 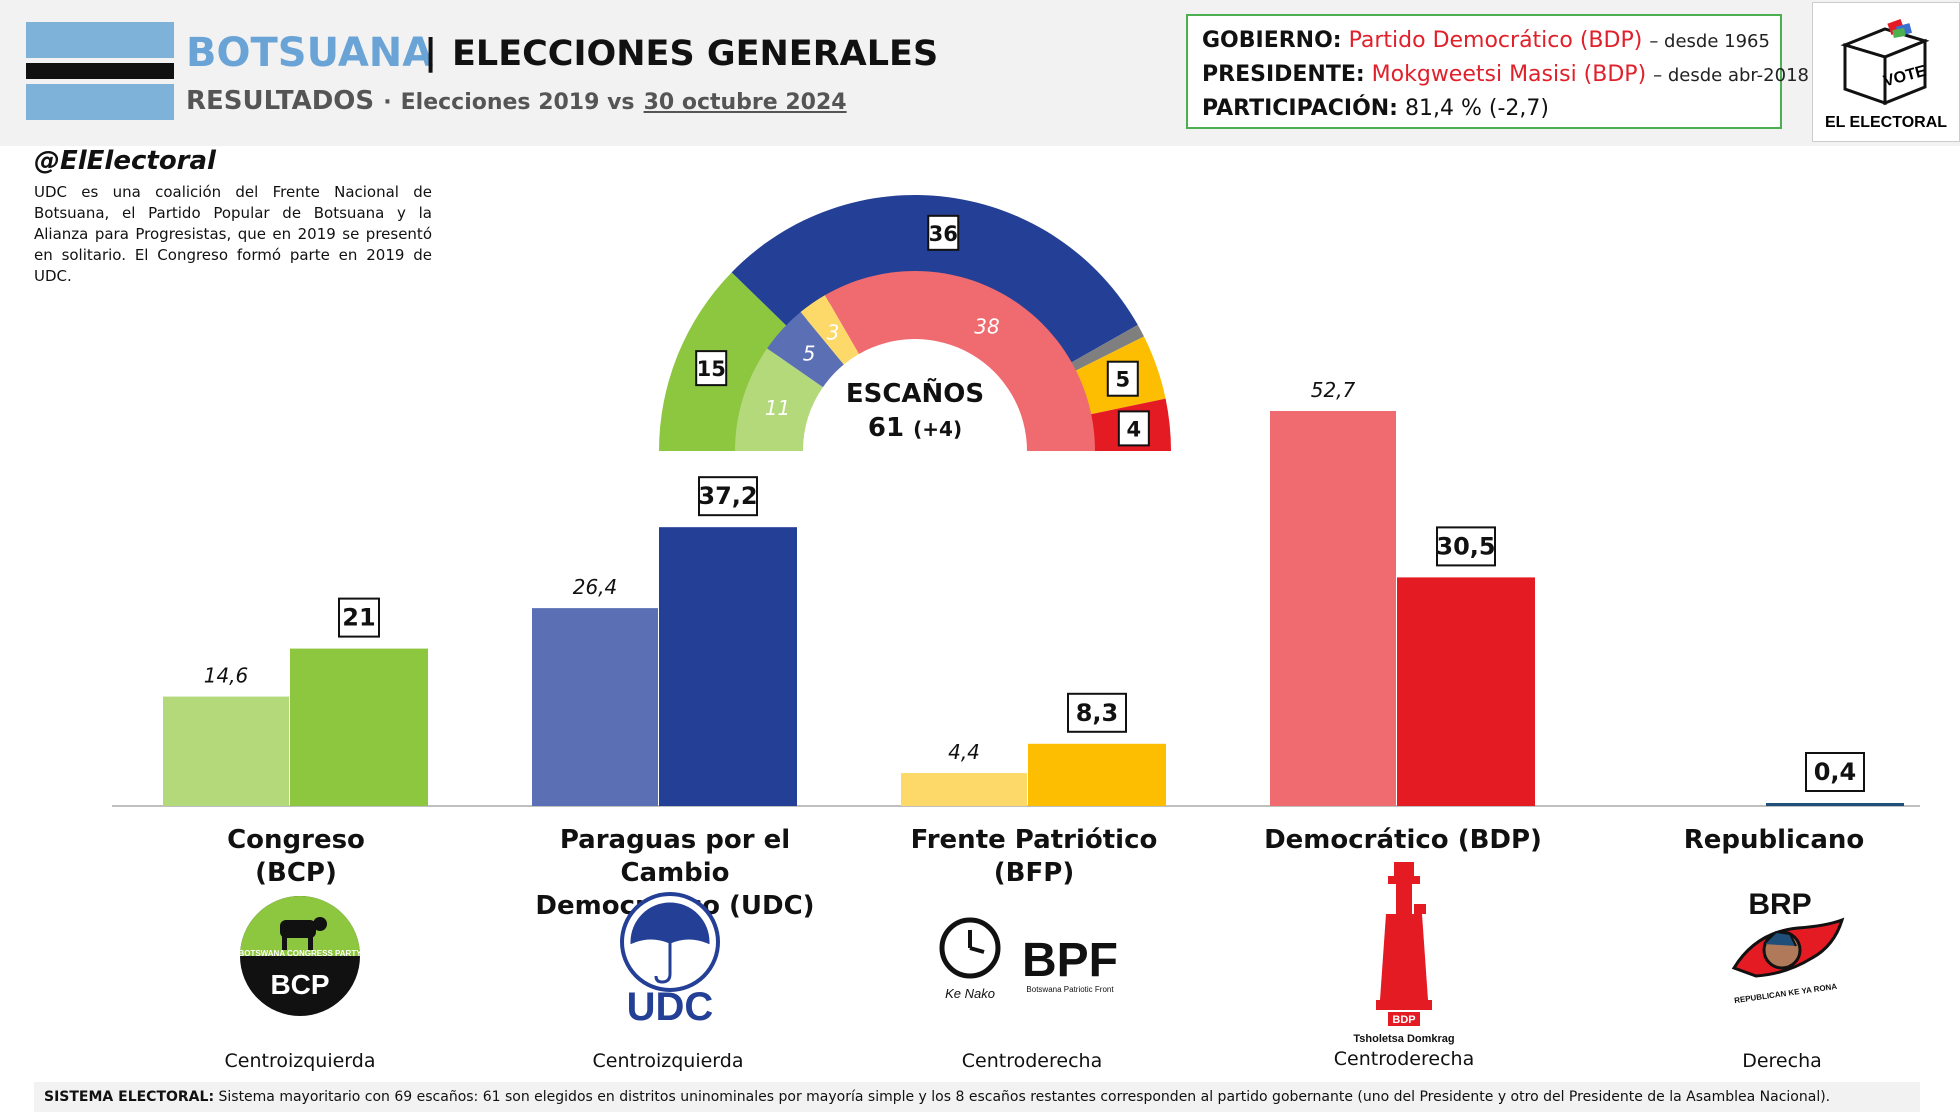 I want to click on udc-logo: UDC, so click(x=670, y=960).